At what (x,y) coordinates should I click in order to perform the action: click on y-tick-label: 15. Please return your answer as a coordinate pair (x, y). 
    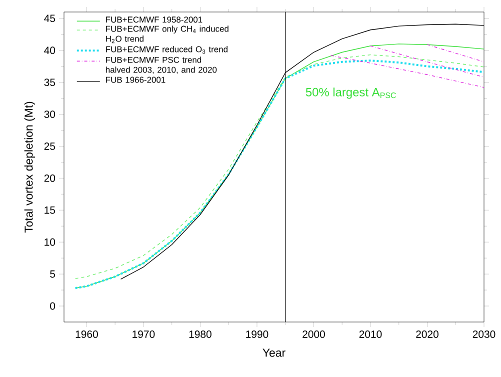
    Looking at the image, I should click on (50, 210).